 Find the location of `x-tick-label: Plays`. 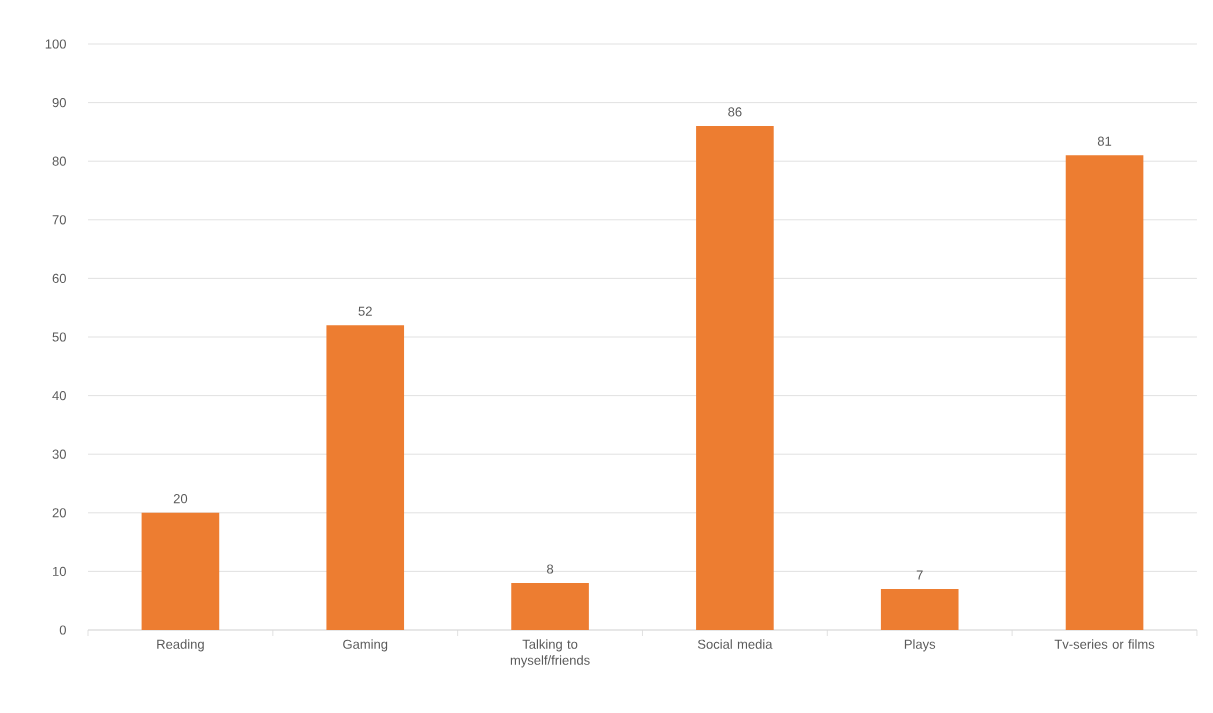

x-tick-label: Plays is located at coordinates (920, 645).